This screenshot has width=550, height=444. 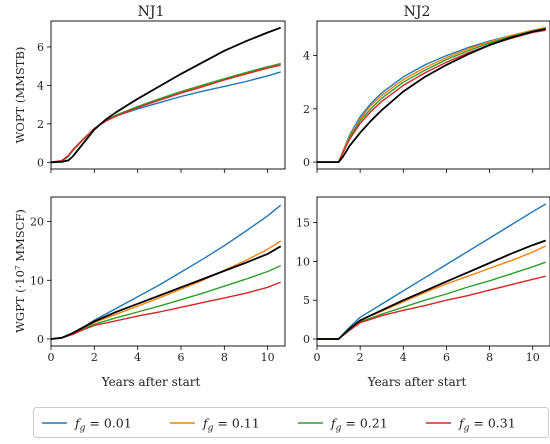 I want to click on legend-item-4: fg = 0.31, so click(x=471, y=425).